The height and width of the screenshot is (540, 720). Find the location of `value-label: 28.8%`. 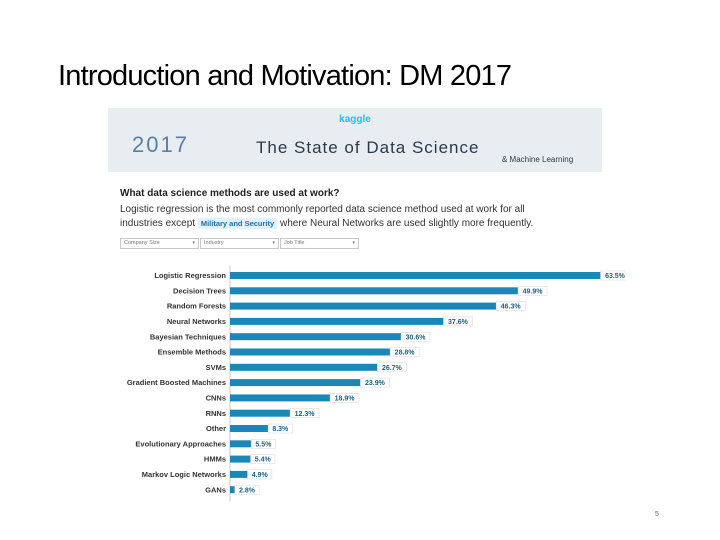

value-label: 28.8% is located at coordinates (405, 353).